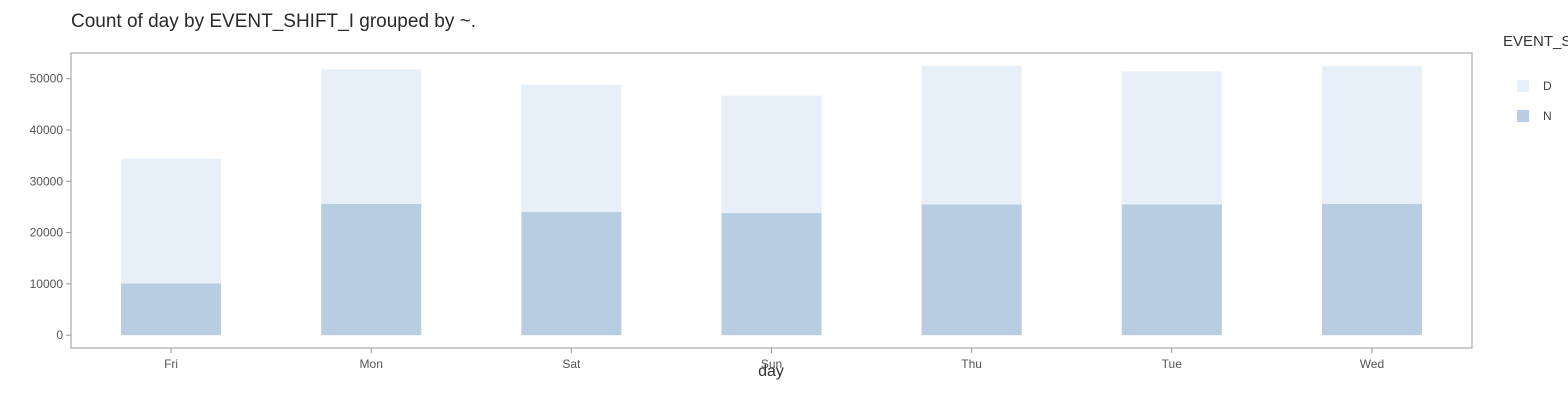  What do you see at coordinates (47, 284) in the screenshot?
I see `y-tick-label: 10000` at bounding box center [47, 284].